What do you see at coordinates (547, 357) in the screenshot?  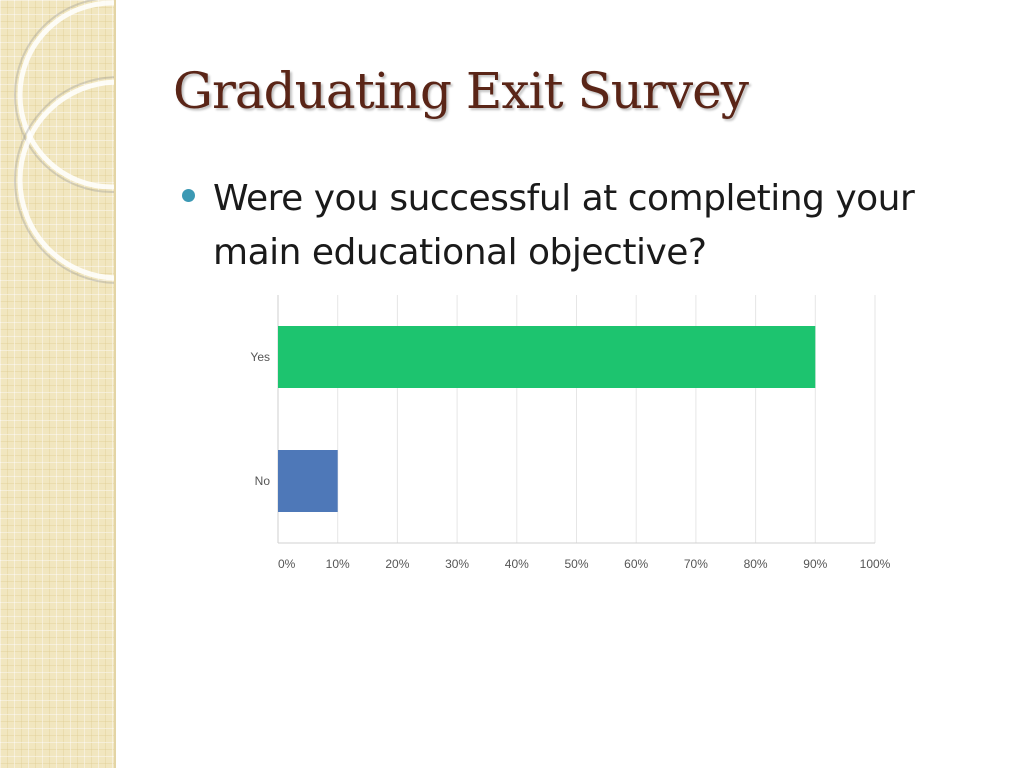 I see `bar-yes` at bounding box center [547, 357].